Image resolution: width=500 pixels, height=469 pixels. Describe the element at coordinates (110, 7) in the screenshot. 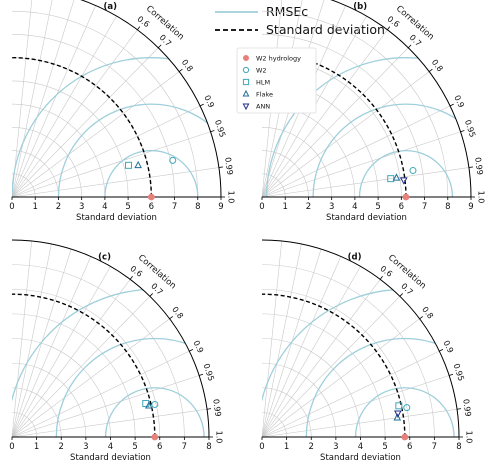

I see `panel-label: (a)` at that location.